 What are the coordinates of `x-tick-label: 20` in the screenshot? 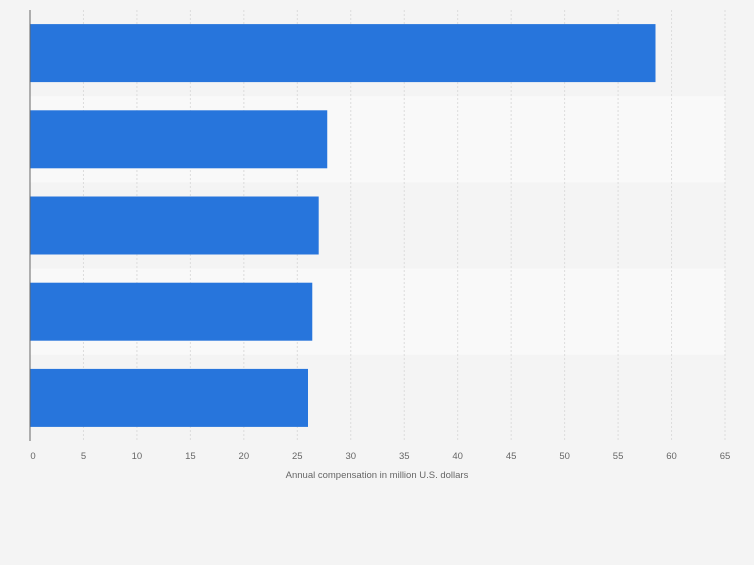 It's located at (244, 456).